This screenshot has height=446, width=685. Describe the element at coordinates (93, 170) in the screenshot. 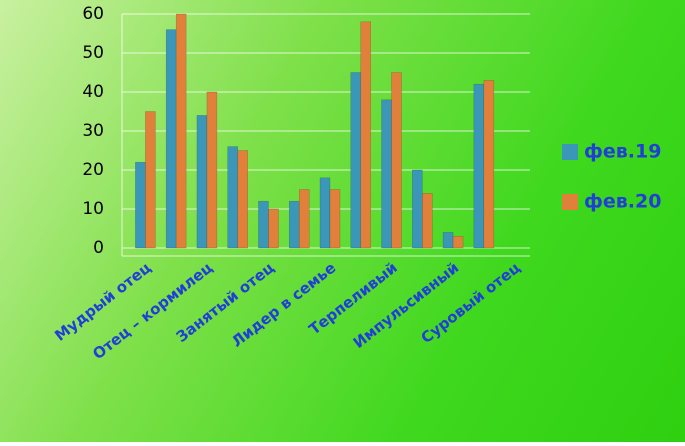

I see `y-tick-label: 20` at that location.